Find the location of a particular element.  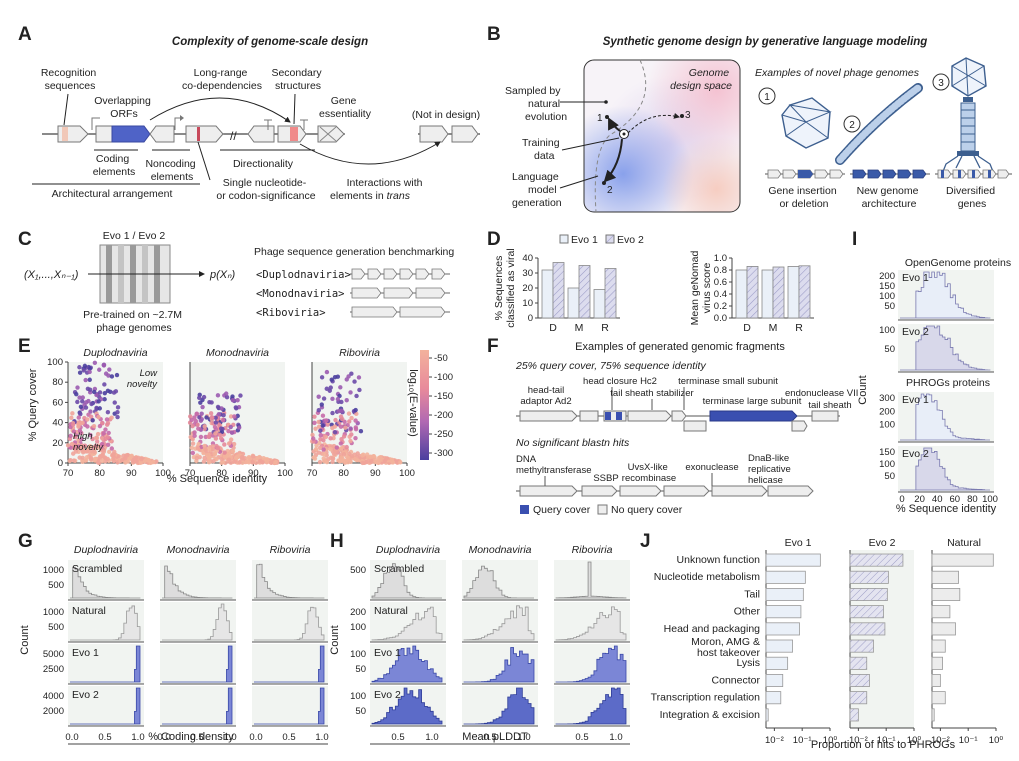

gene-terminase-large: terminase large subunit is located at coordinates (752, 401).